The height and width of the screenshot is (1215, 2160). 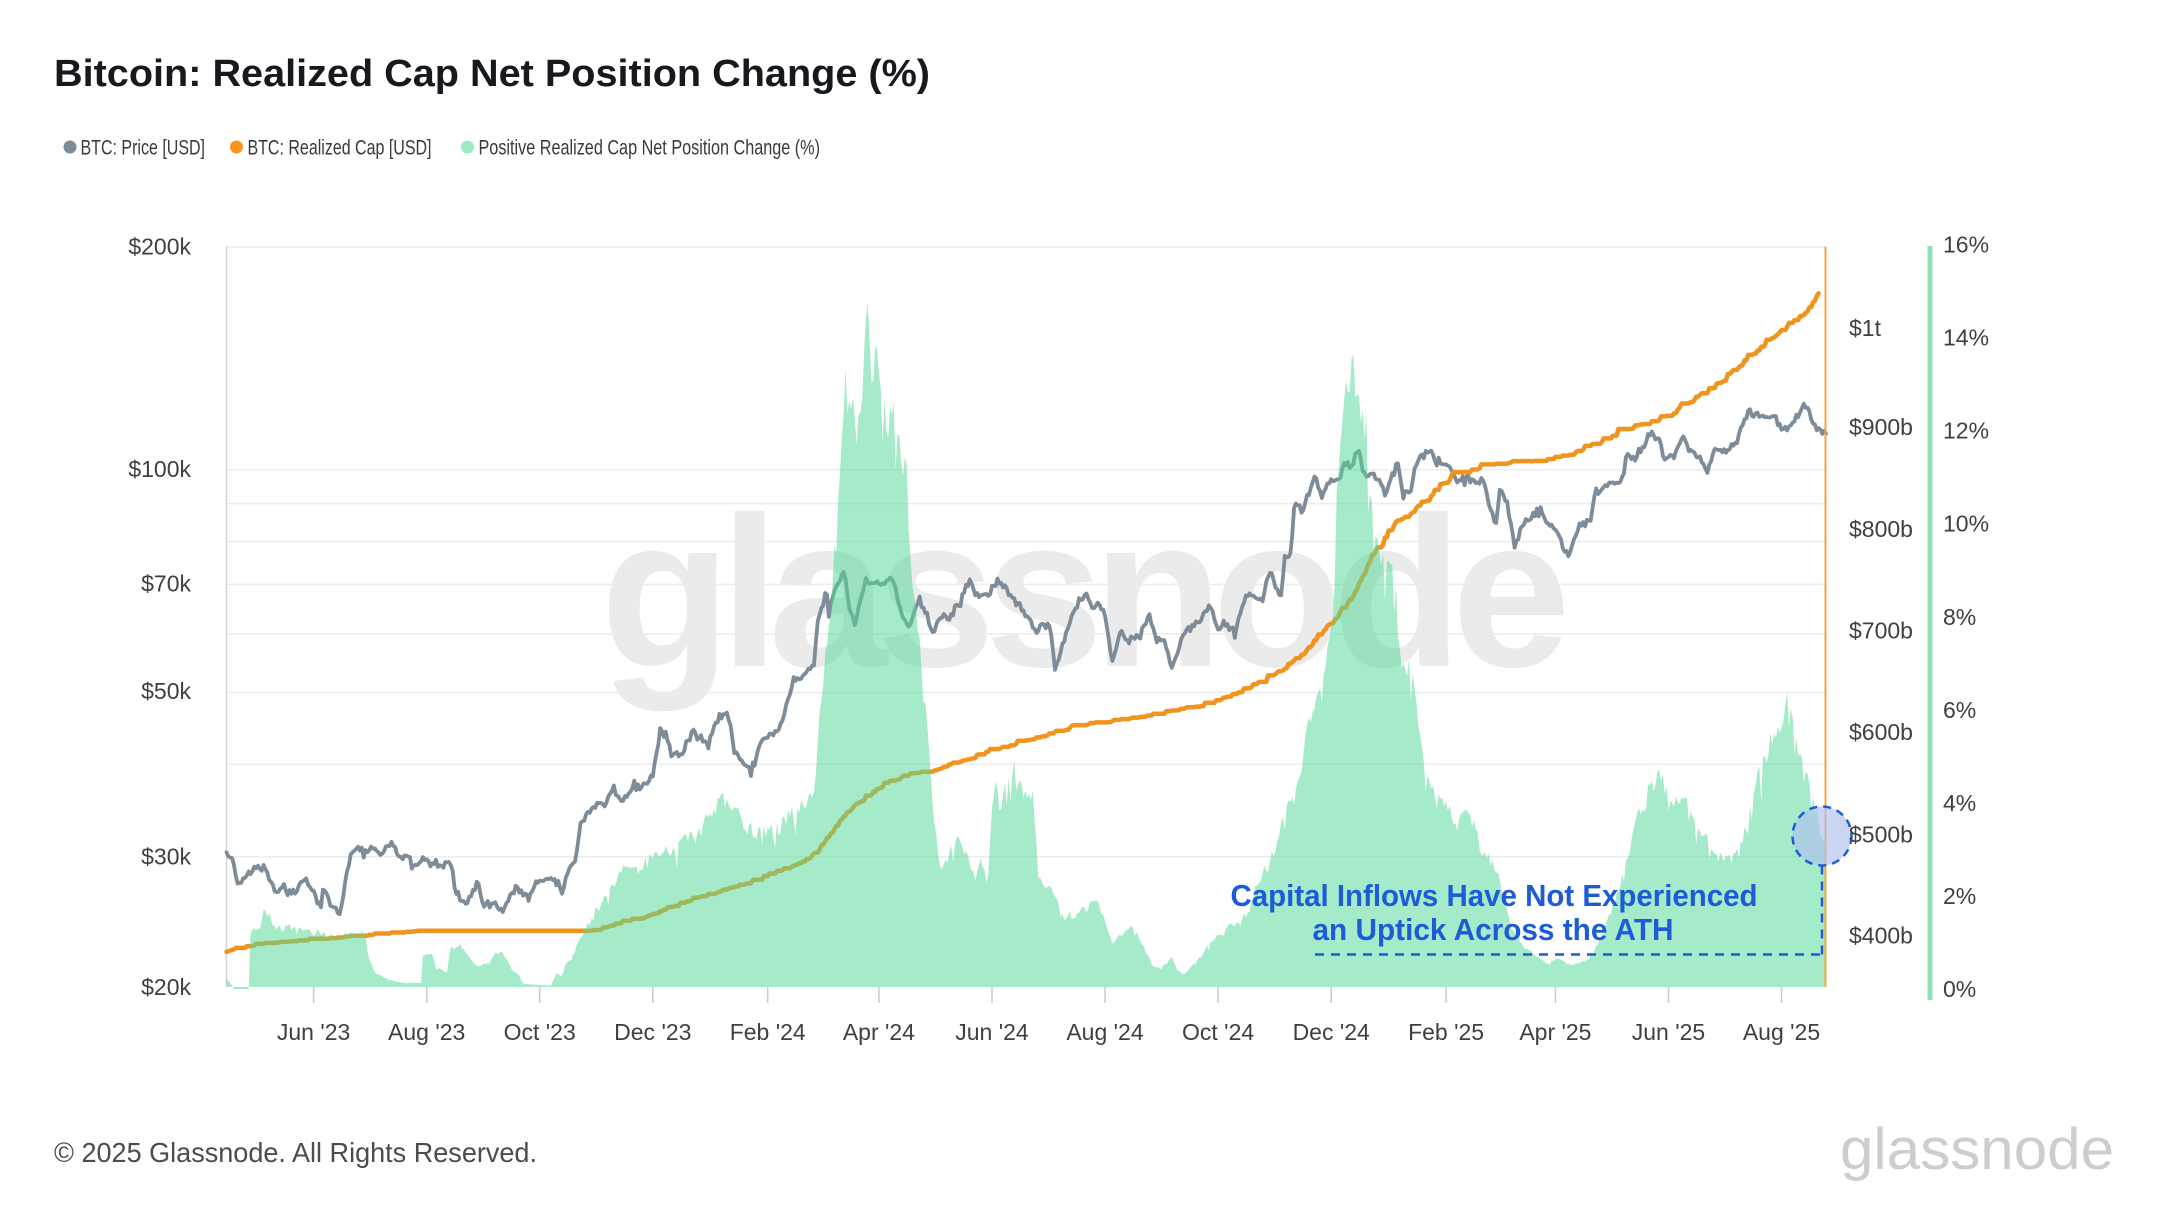 What do you see at coordinates (166, 691) in the screenshot?
I see `svg-text: $50k` at bounding box center [166, 691].